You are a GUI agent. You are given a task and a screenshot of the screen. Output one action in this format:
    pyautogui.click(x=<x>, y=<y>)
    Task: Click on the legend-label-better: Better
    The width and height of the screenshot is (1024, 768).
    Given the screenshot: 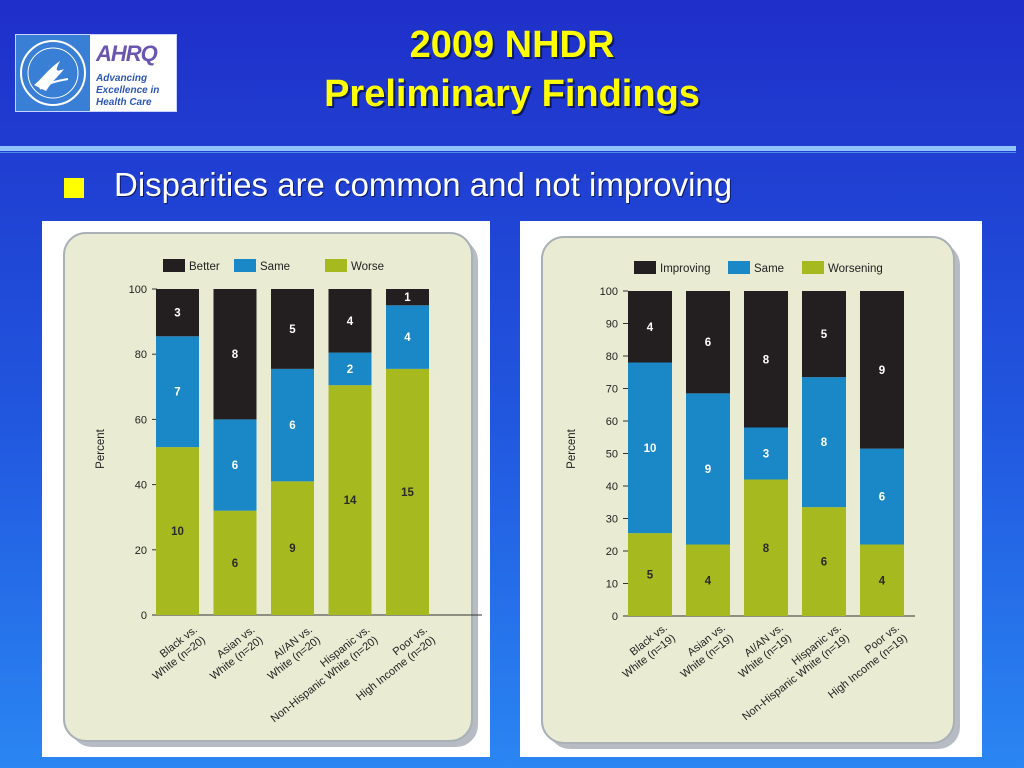 What is the action you would take?
    pyautogui.click(x=204, y=267)
    